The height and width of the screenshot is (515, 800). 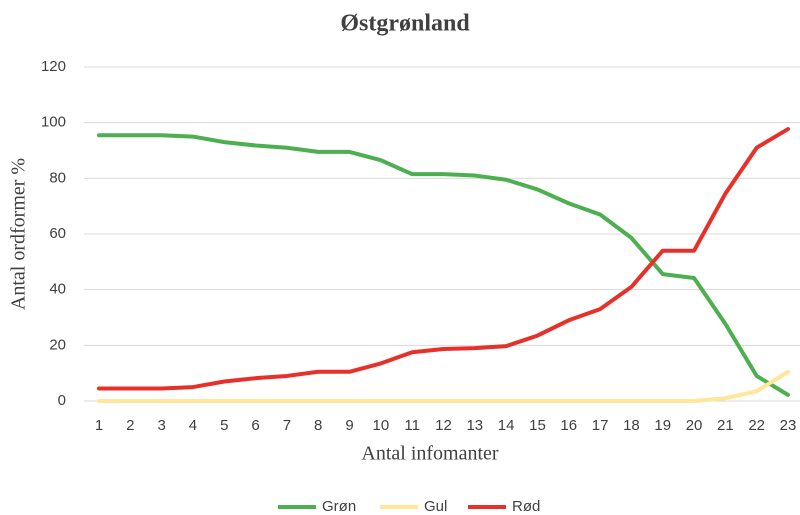 What do you see at coordinates (57, 233) in the screenshot?
I see `y-tick-label: 60` at bounding box center [57, 233].